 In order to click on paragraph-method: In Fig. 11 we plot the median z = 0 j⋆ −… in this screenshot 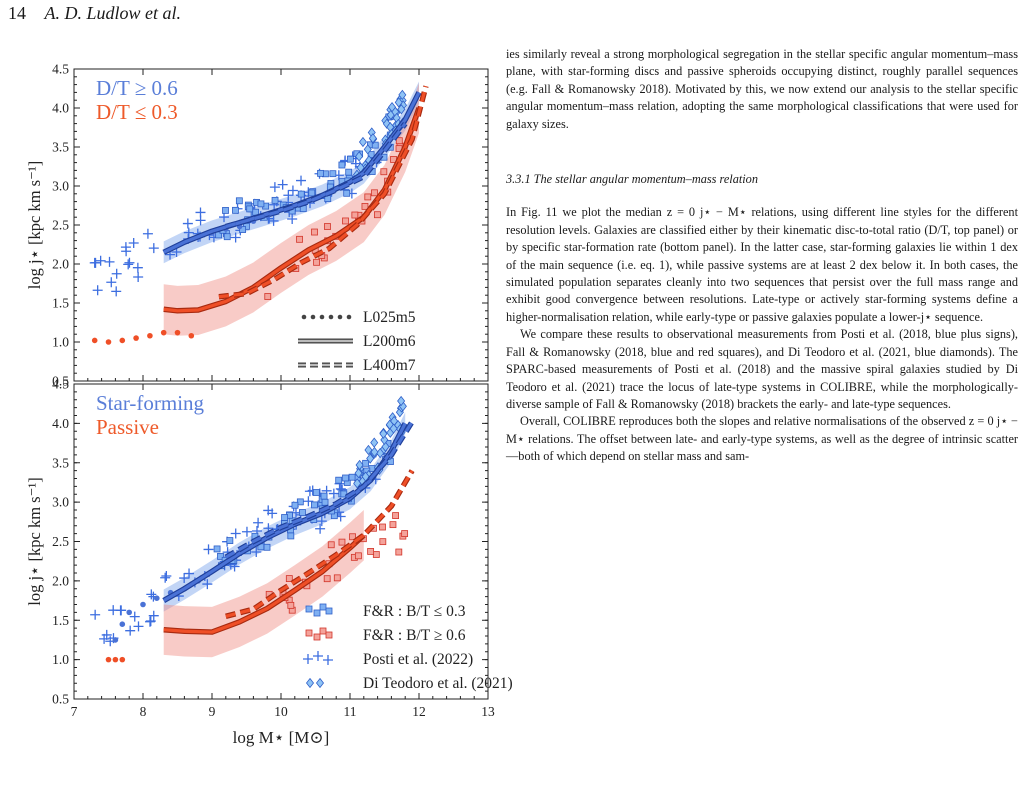, I will do `click(762, 264)`.